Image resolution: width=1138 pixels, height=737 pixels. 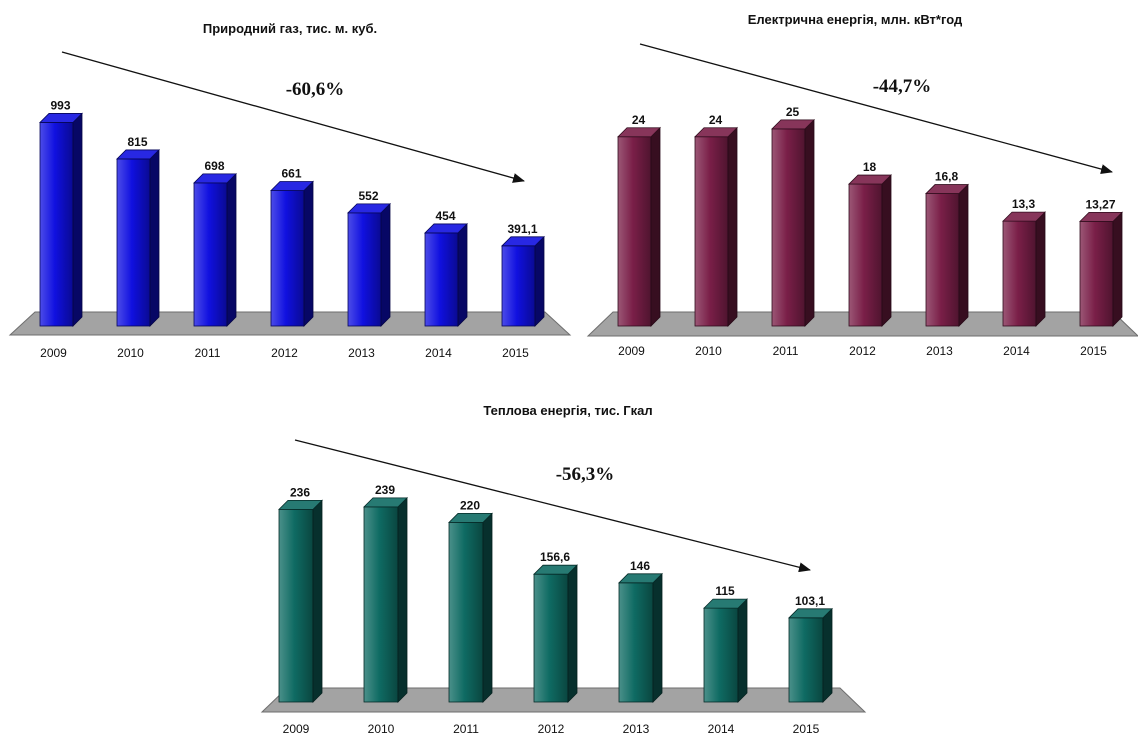 What do you see at coordinates (870, 167) in the screenshot?
I see `value-label: 18` at bounding box center [870, 167].